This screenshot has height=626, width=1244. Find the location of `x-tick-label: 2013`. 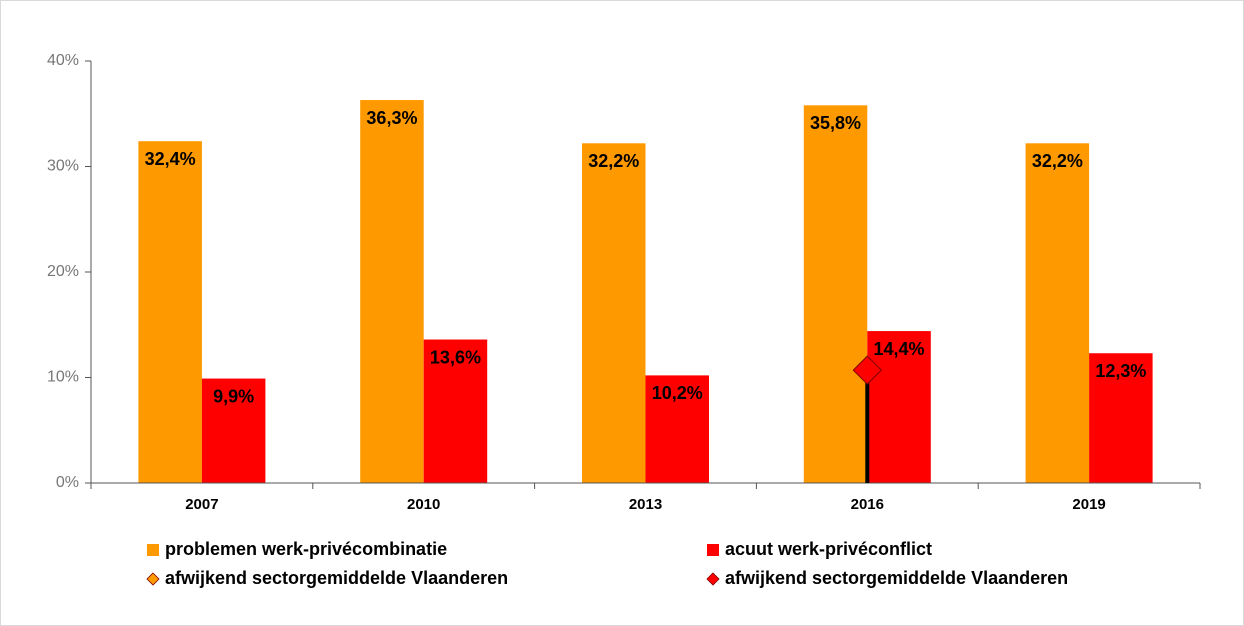

x-tick-label: 2013 is located at coordinates (645, 504).